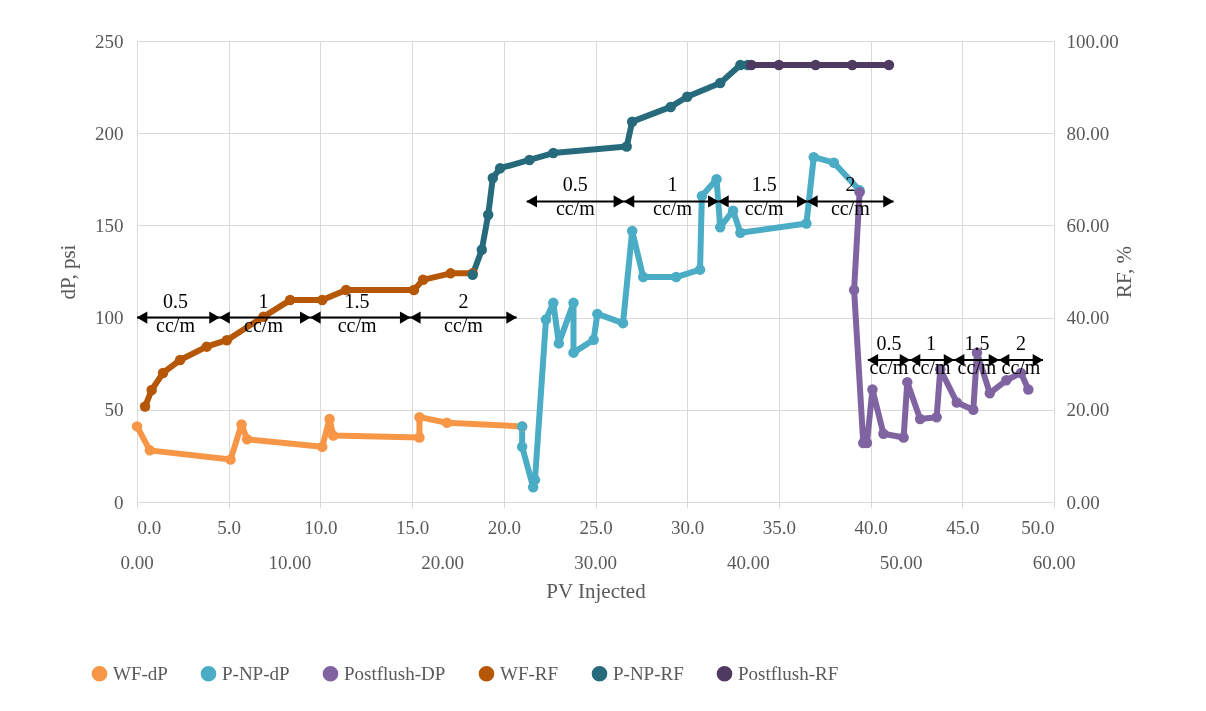  I want to click on annotation: 1 cc/m, so click(673, 196).